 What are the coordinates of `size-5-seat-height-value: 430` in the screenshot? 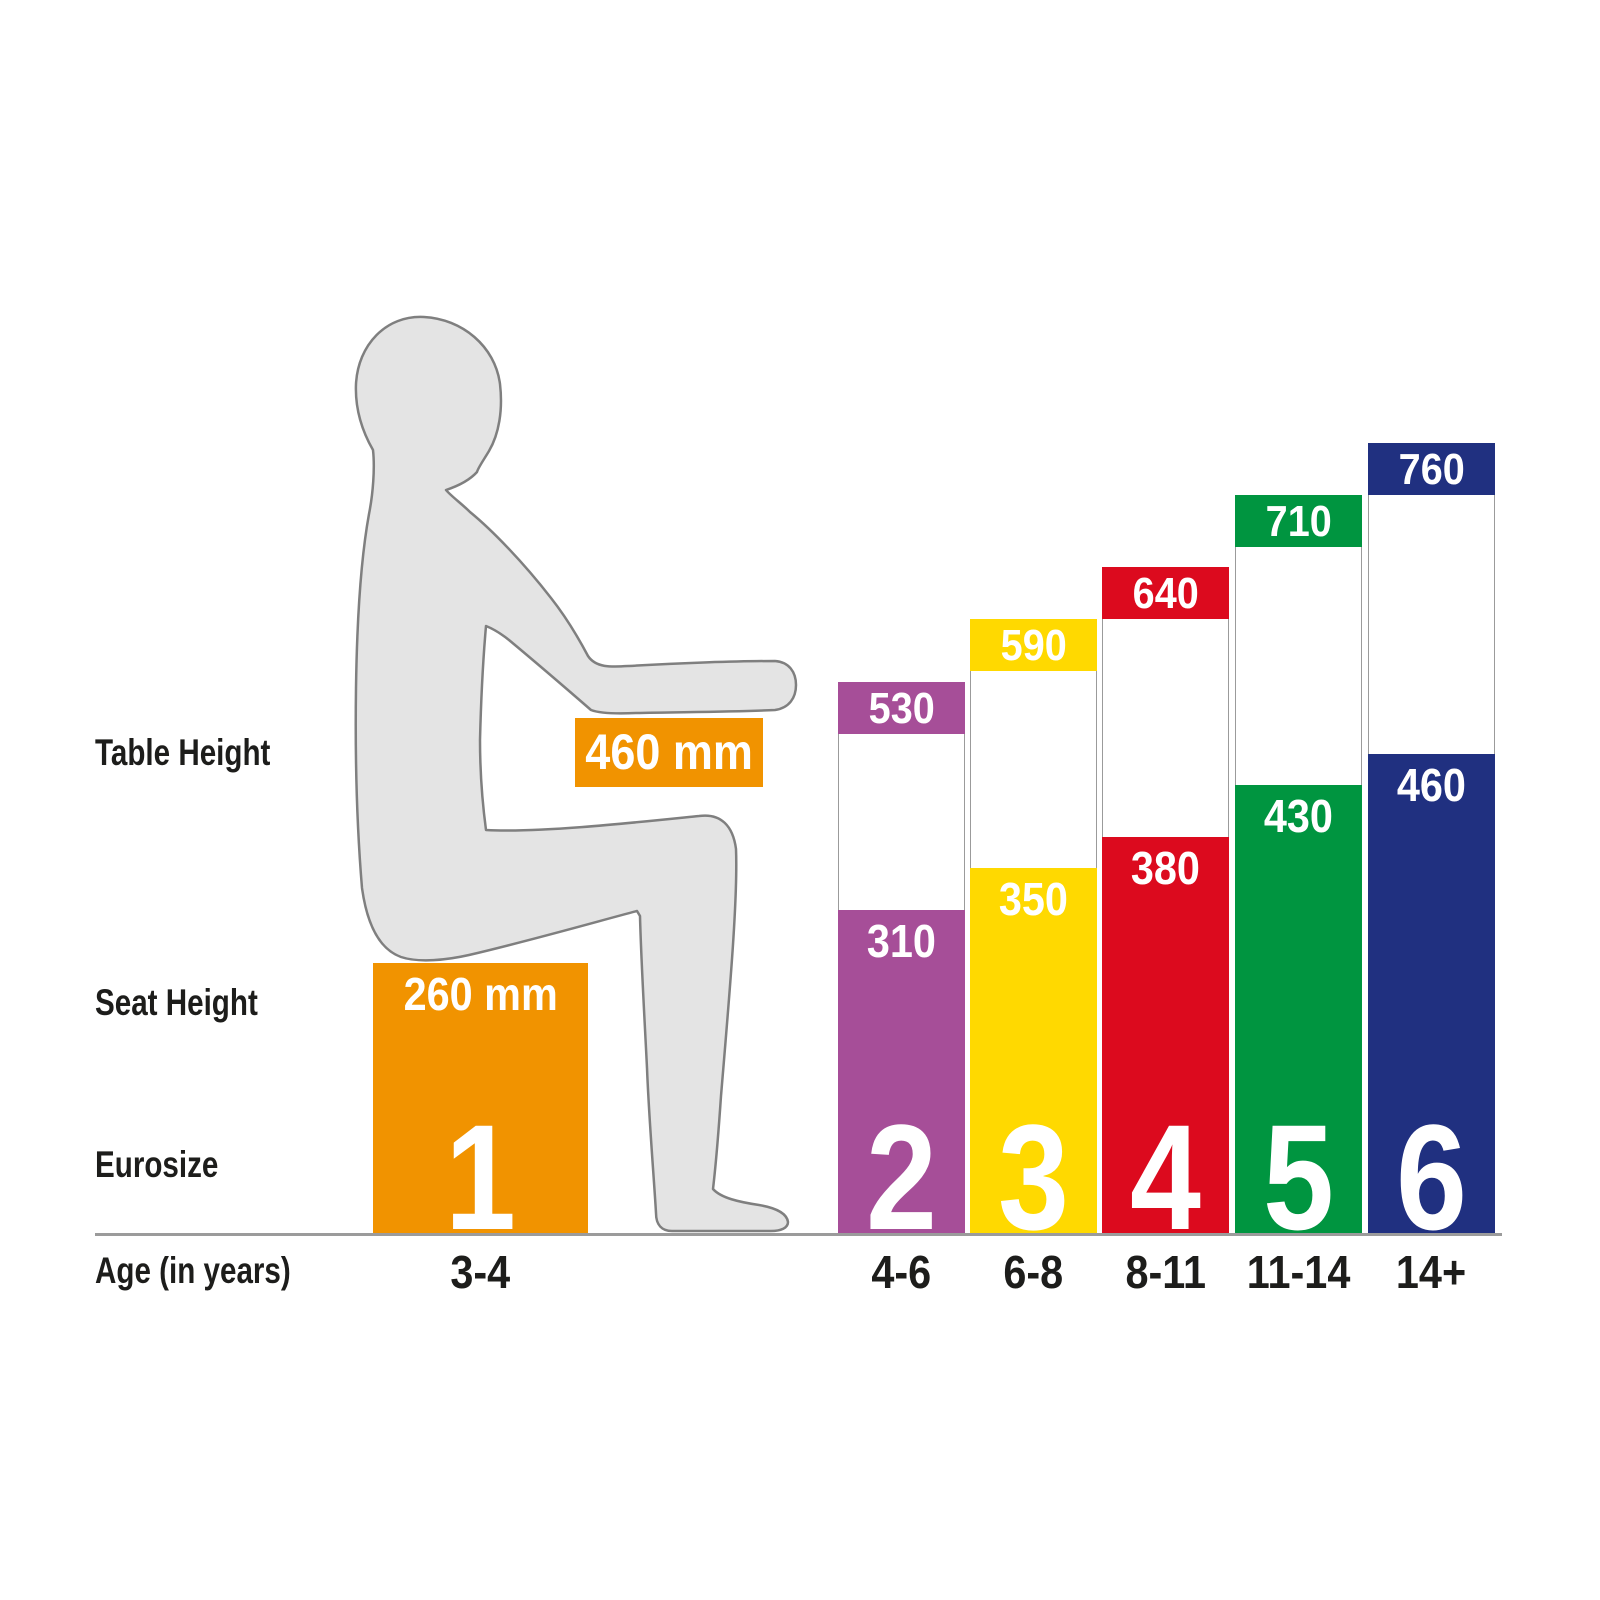 It's located at (1298, 816).